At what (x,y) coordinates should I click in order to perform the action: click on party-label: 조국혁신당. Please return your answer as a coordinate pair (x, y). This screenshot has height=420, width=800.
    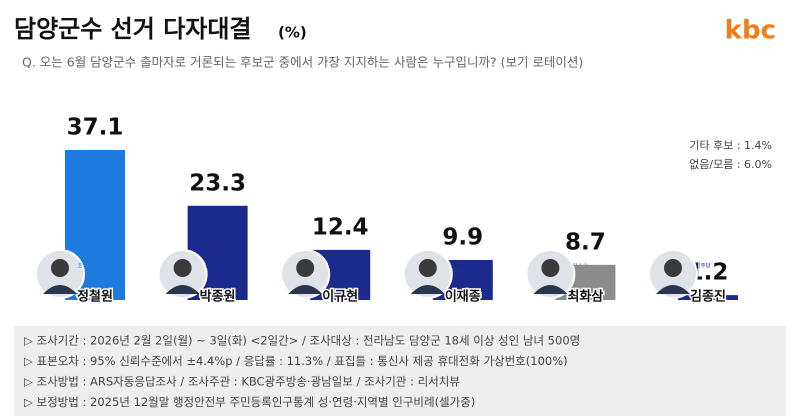
    Looking at the image, I should click on (89, 266).